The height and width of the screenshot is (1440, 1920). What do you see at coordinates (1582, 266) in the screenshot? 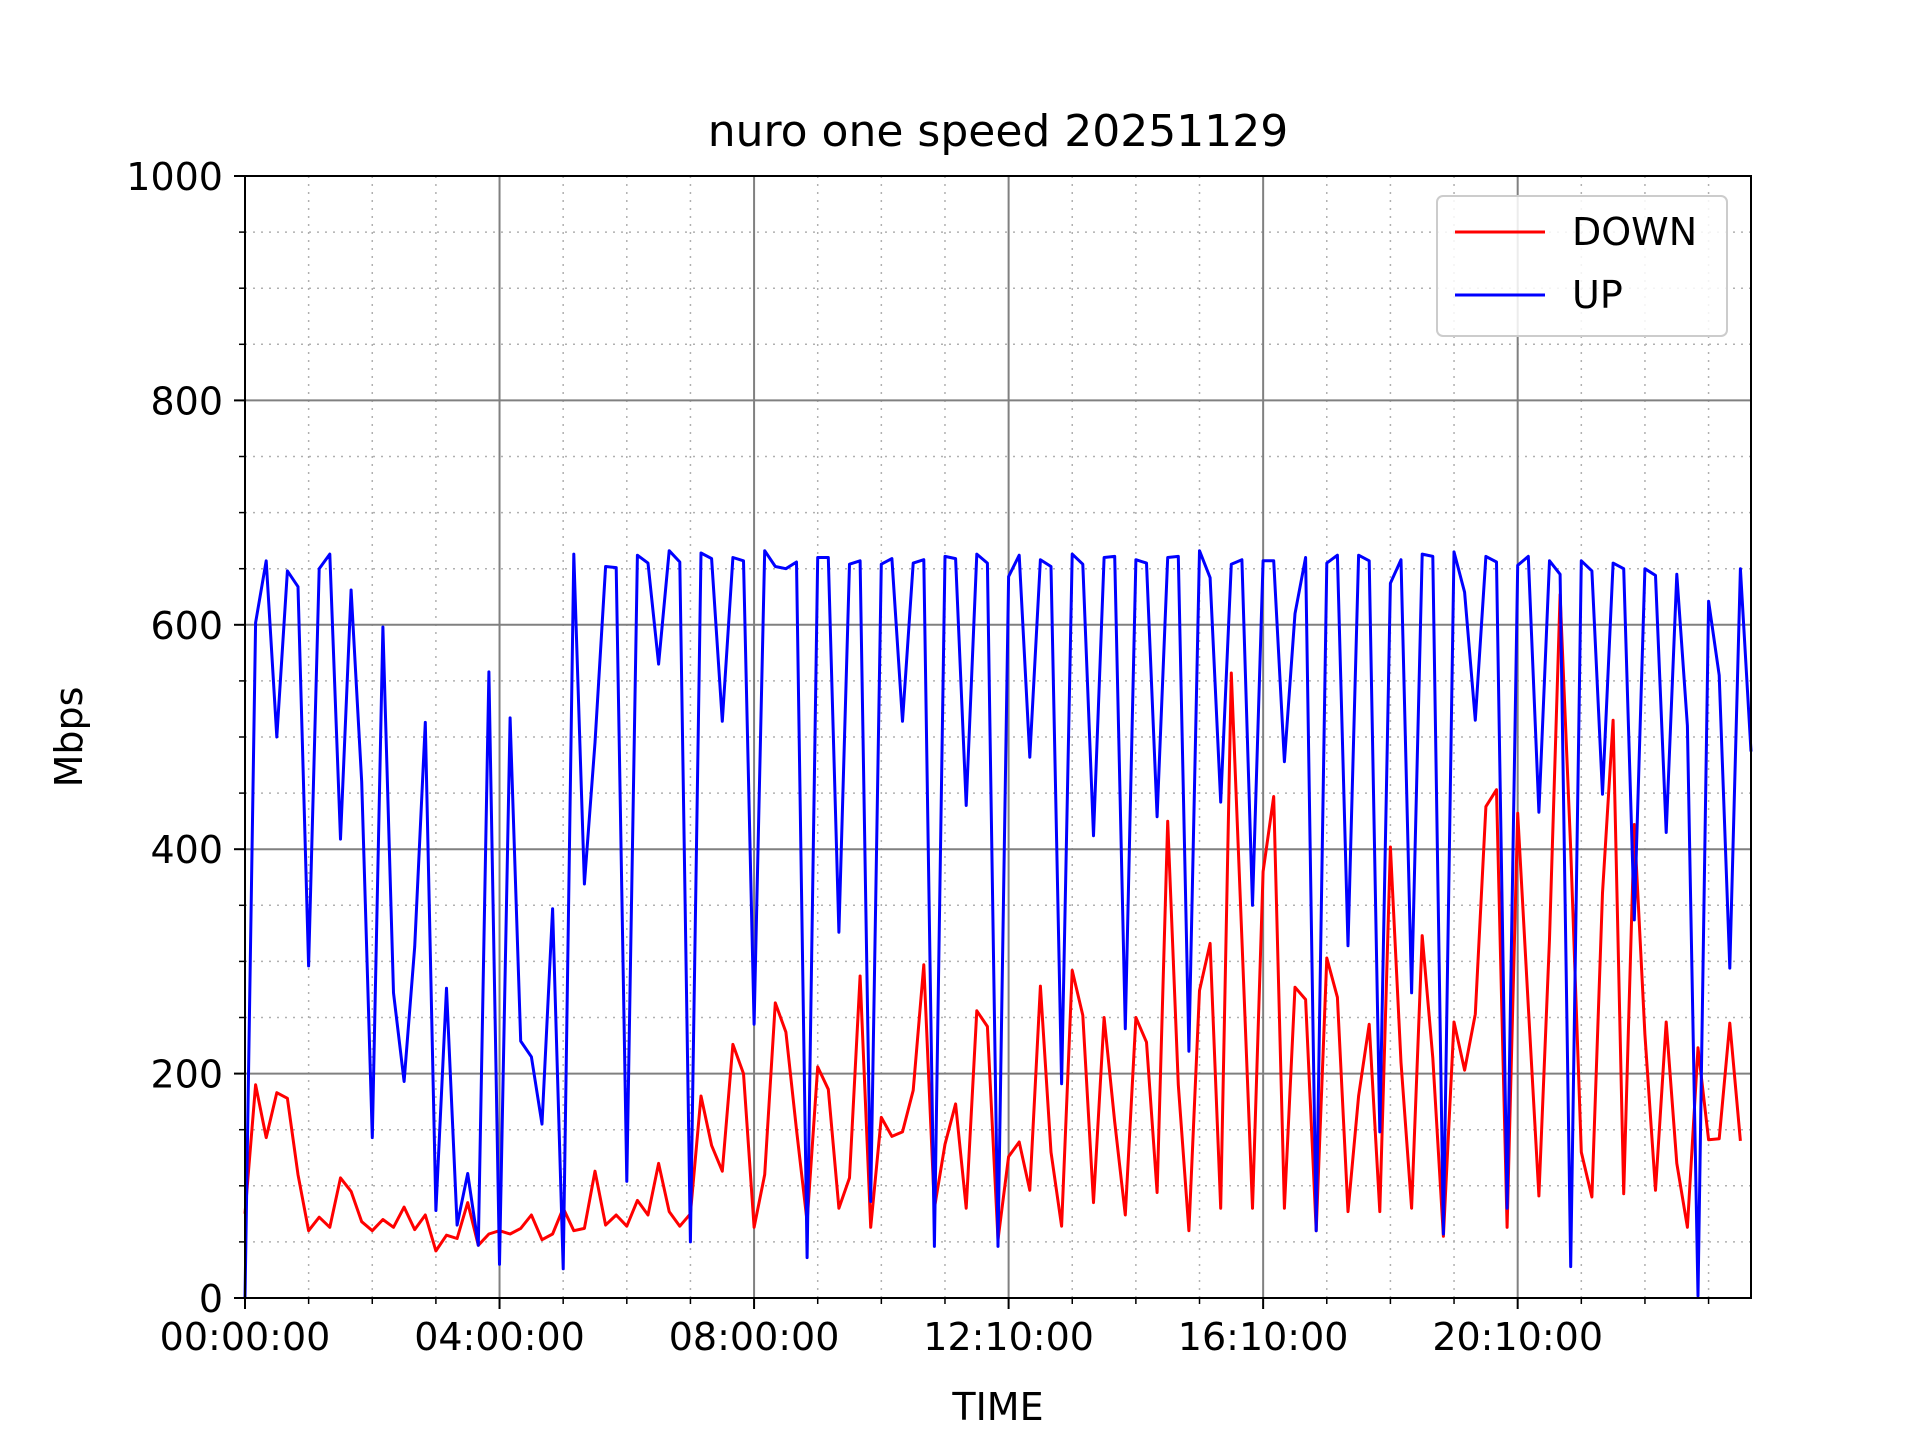
I see `legend: DOWN UP` at bounding box center [1582, 266].